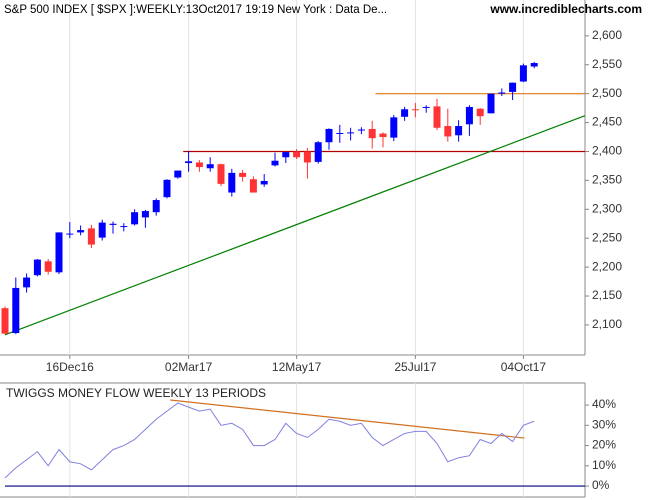 The height and width of the screenshot is (500, 650). What do you see at coordinates (347, 419) in the screenshot?
I see `trend-line` at bounding box center [347, 419].